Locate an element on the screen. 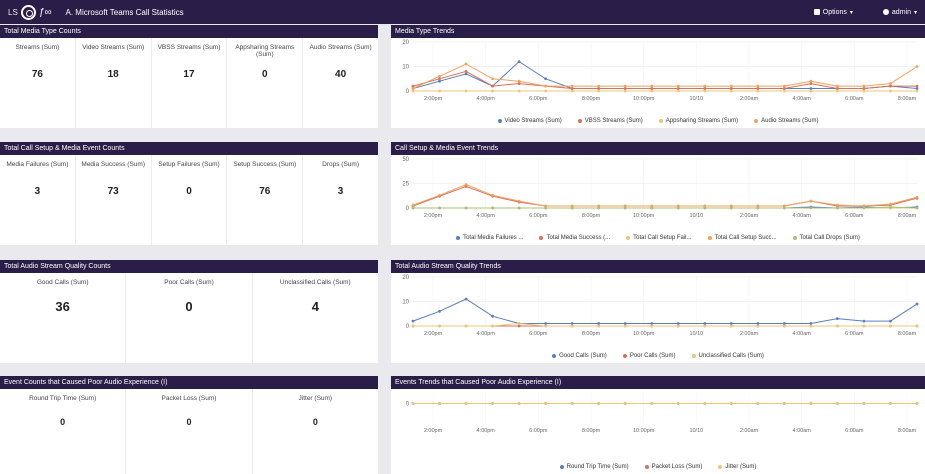 Image resolution: width=925 pixels, height=474 pixels. stat-value: 40 is located at coordinates (341, 74).